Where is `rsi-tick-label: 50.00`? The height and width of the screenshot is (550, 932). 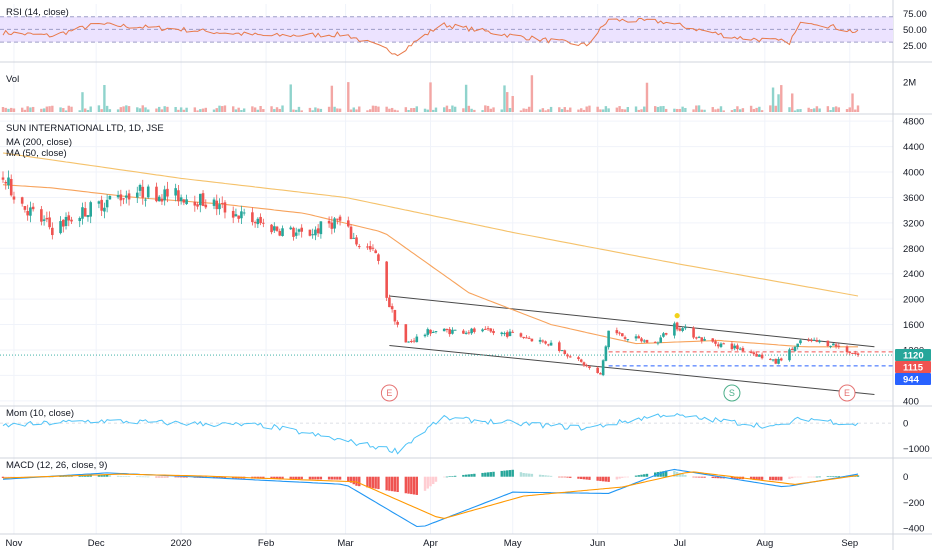
rsi-tick-label: 50.00 is located at coordinates (915, 30).